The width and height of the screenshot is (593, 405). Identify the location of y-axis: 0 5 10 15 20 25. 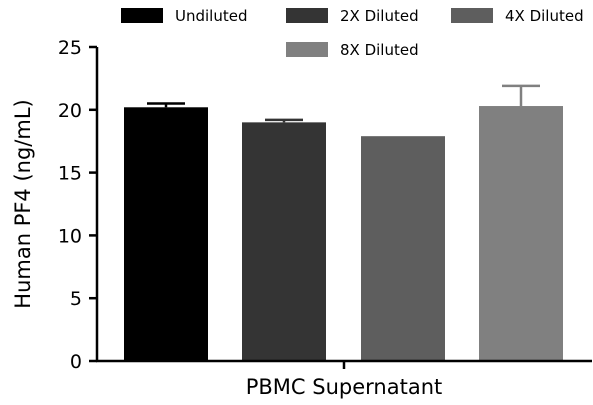
(78, 205).